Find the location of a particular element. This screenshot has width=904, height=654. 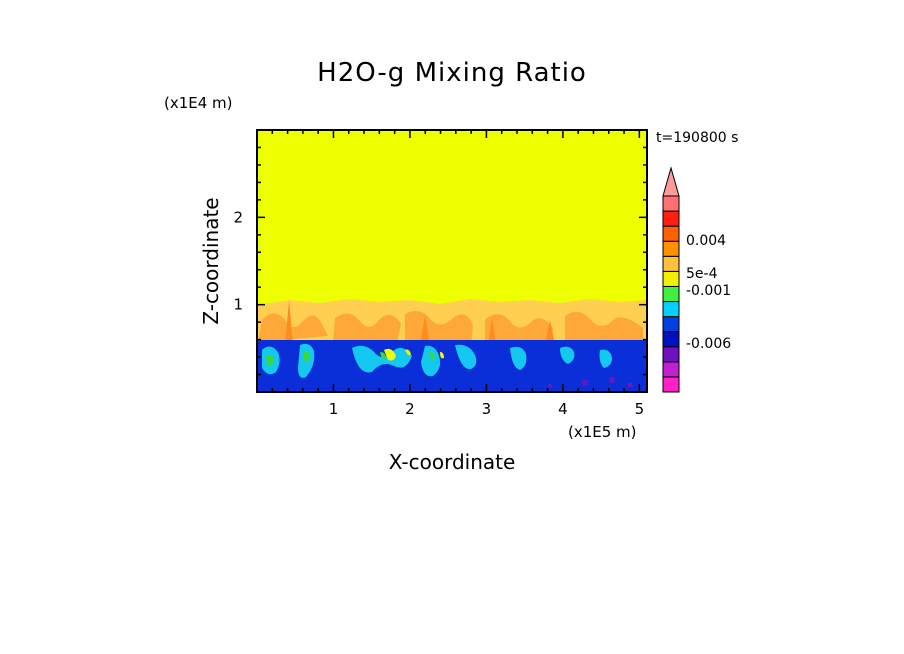

colorbar-arrow is located at coordinates (671, 181).